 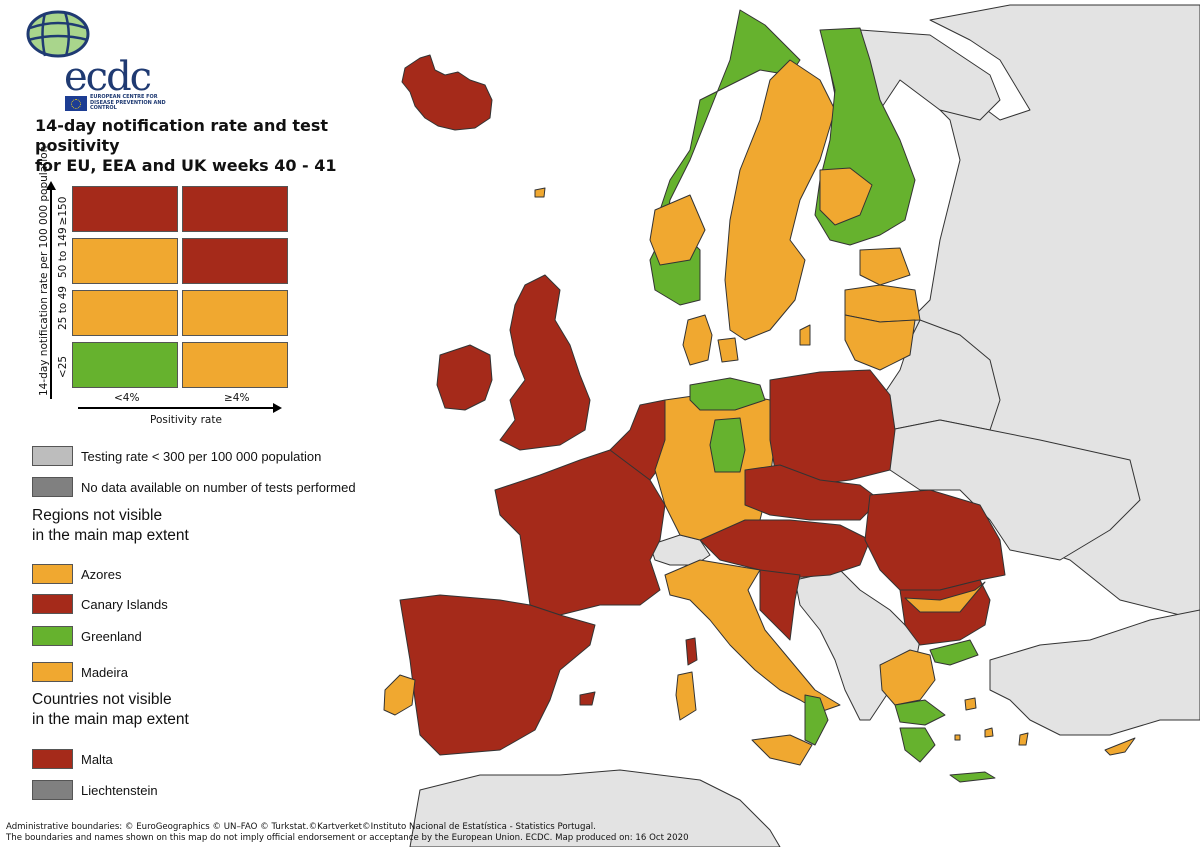 What do you see at coordinates (885, 266) in the screenshot?
I see `region-estonia` at bounding box center [885, 266].